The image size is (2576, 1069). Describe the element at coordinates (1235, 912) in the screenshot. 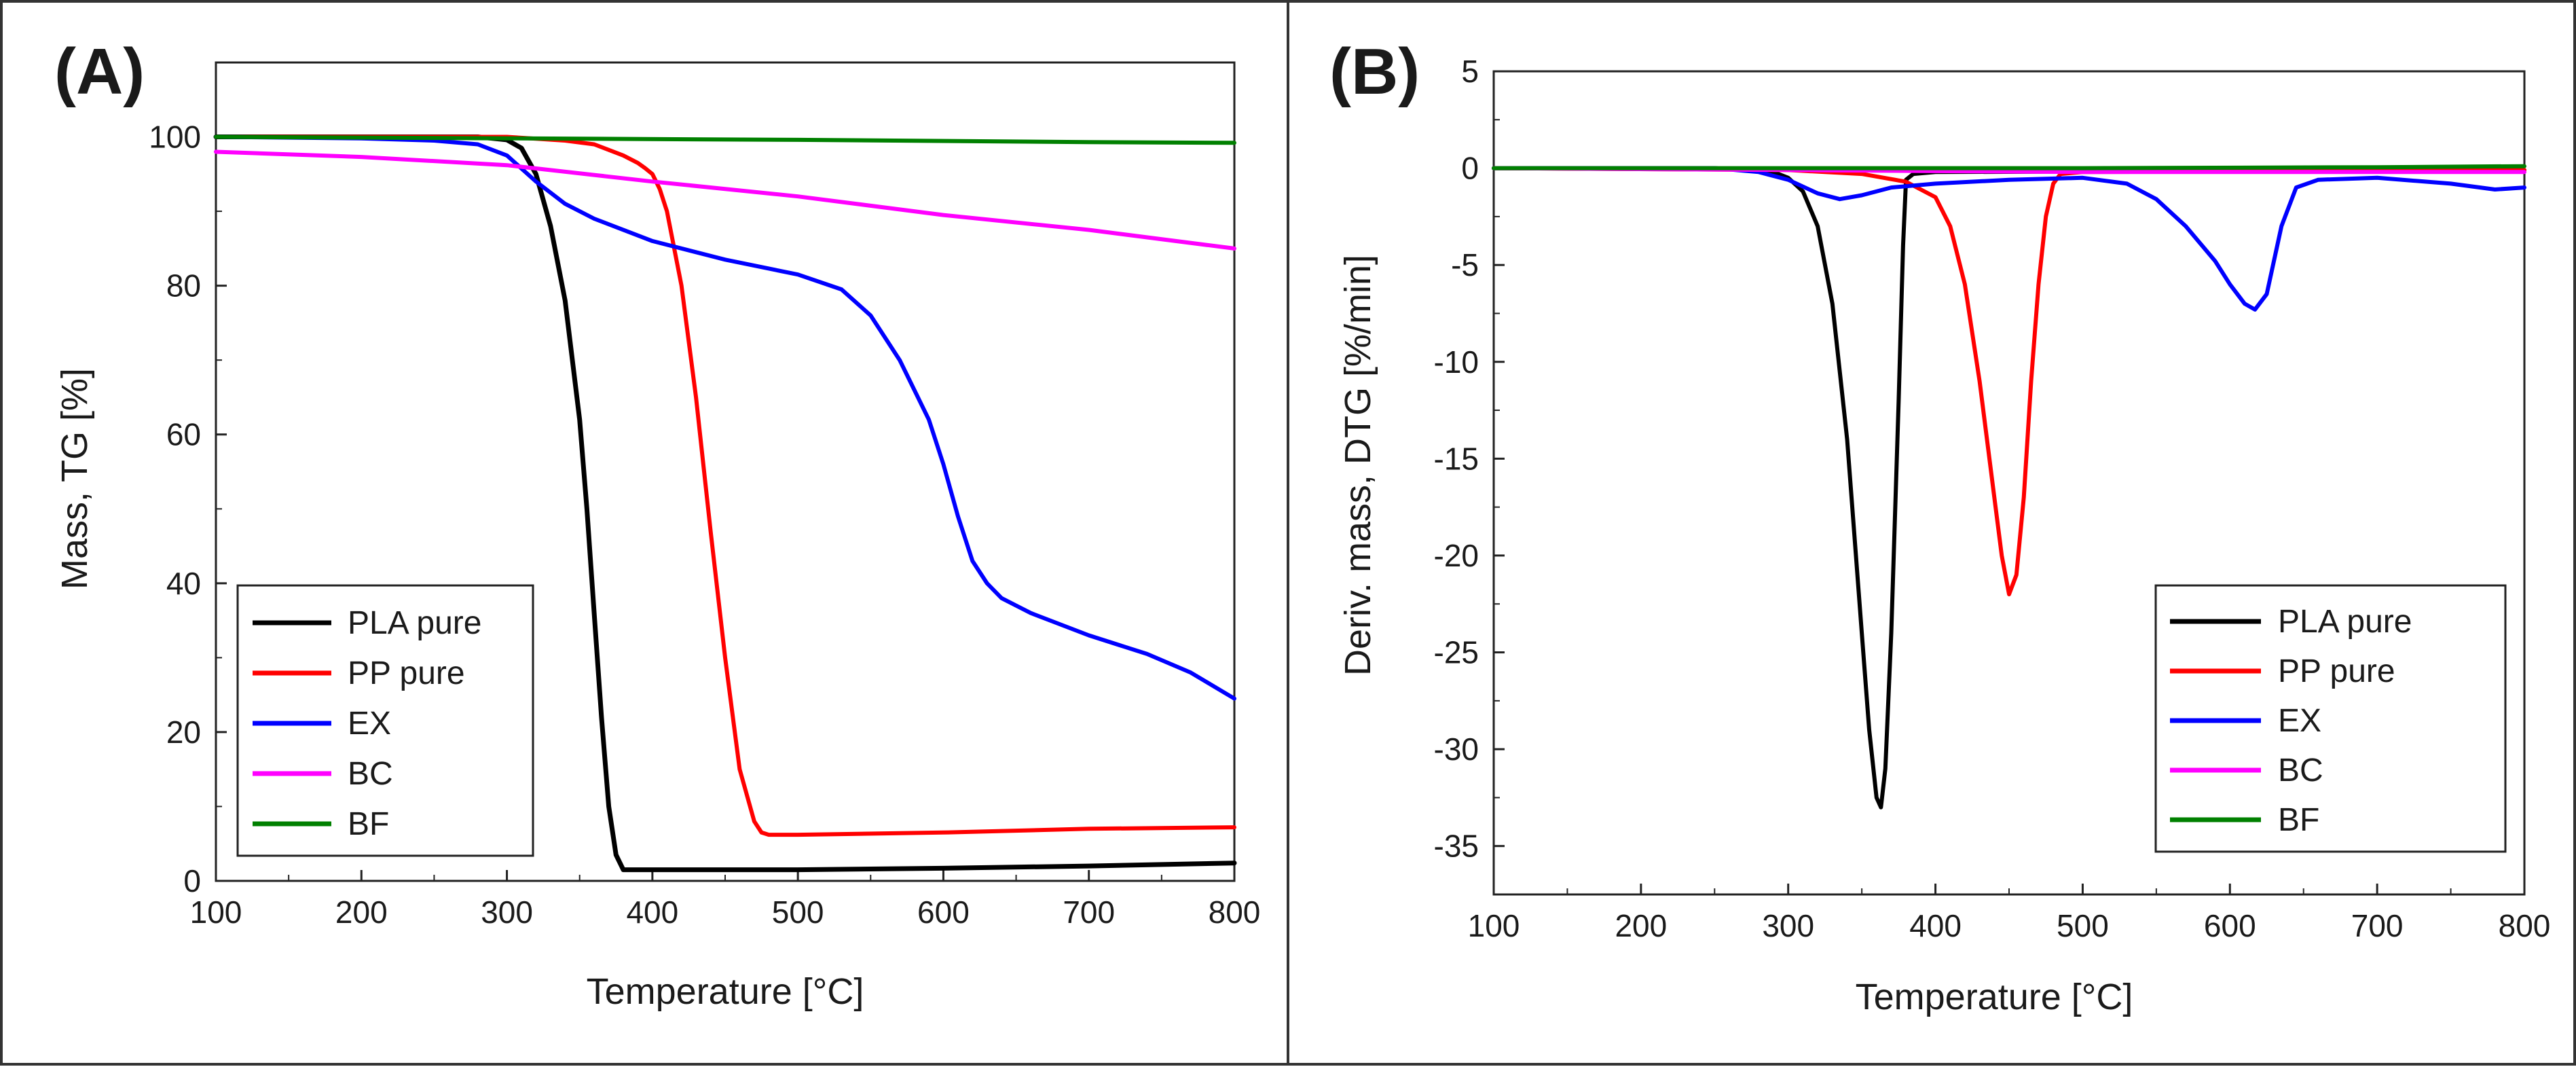

I see `panel-a-xtick-label: 800` at that location.